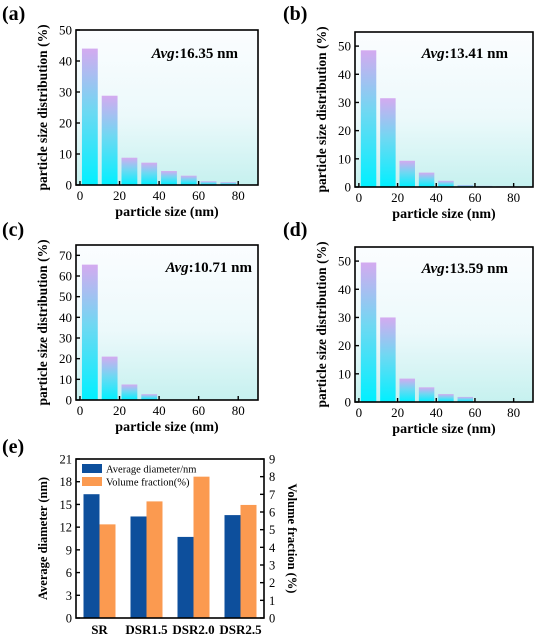 The width and height of the screenshot is (550, 640). Describe the element at coordinates (148, 483) in the screenshot. I see `legend-label: Volume fraction(%)` at that location.